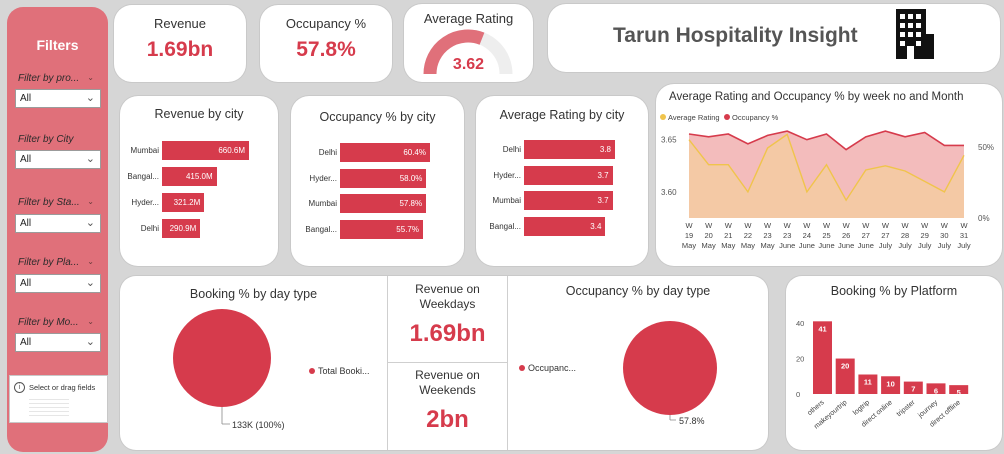 The width and height of the screenshot is (1004, 454). Describe the element at coordinates (57, 45) in the screenshot. I see `filters-title: Filters` at that location.